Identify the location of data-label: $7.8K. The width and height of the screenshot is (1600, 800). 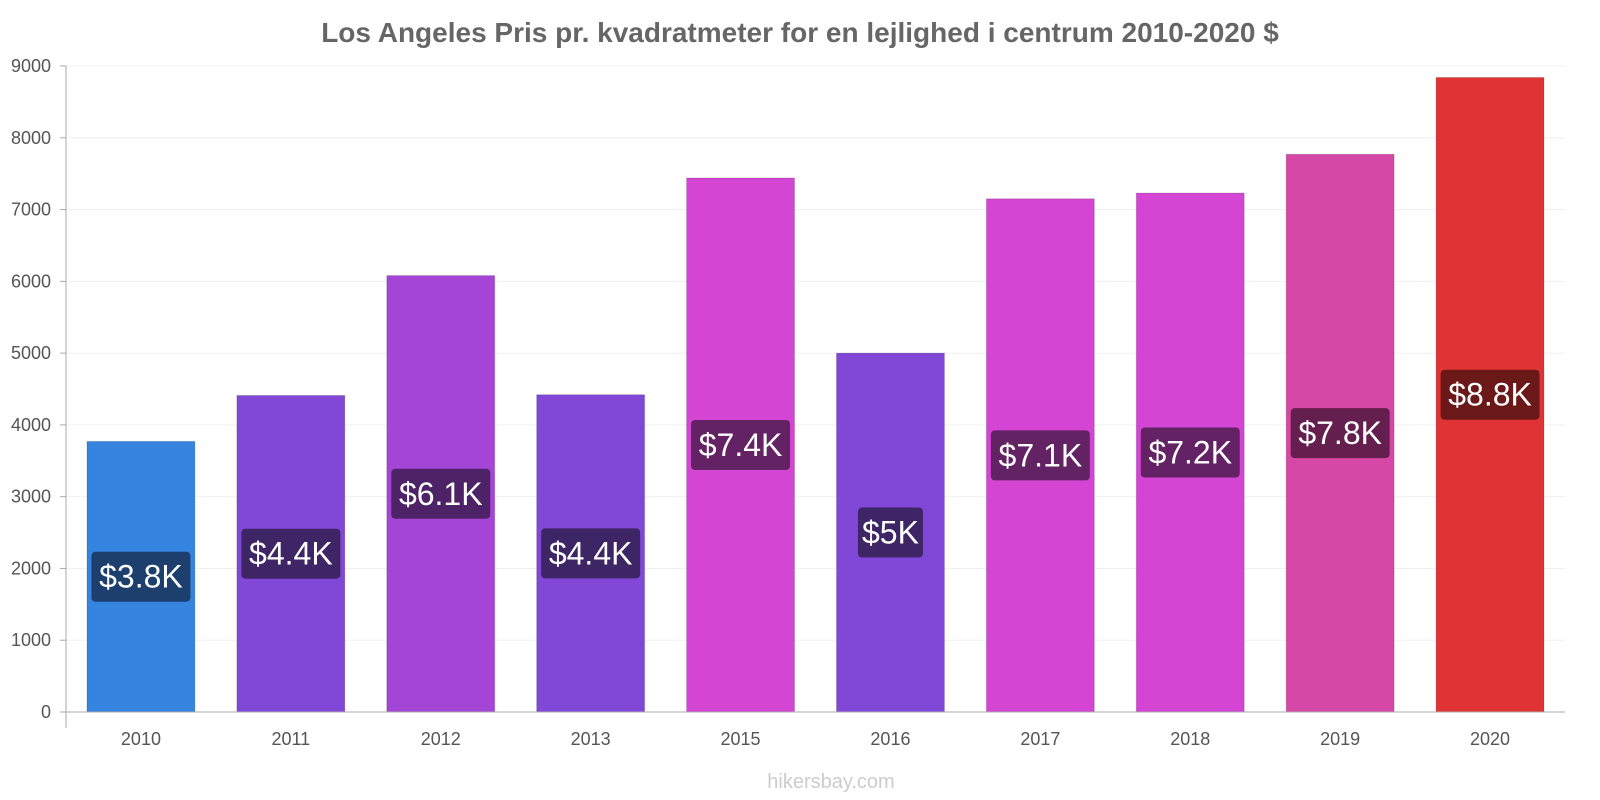
(1340, 433).